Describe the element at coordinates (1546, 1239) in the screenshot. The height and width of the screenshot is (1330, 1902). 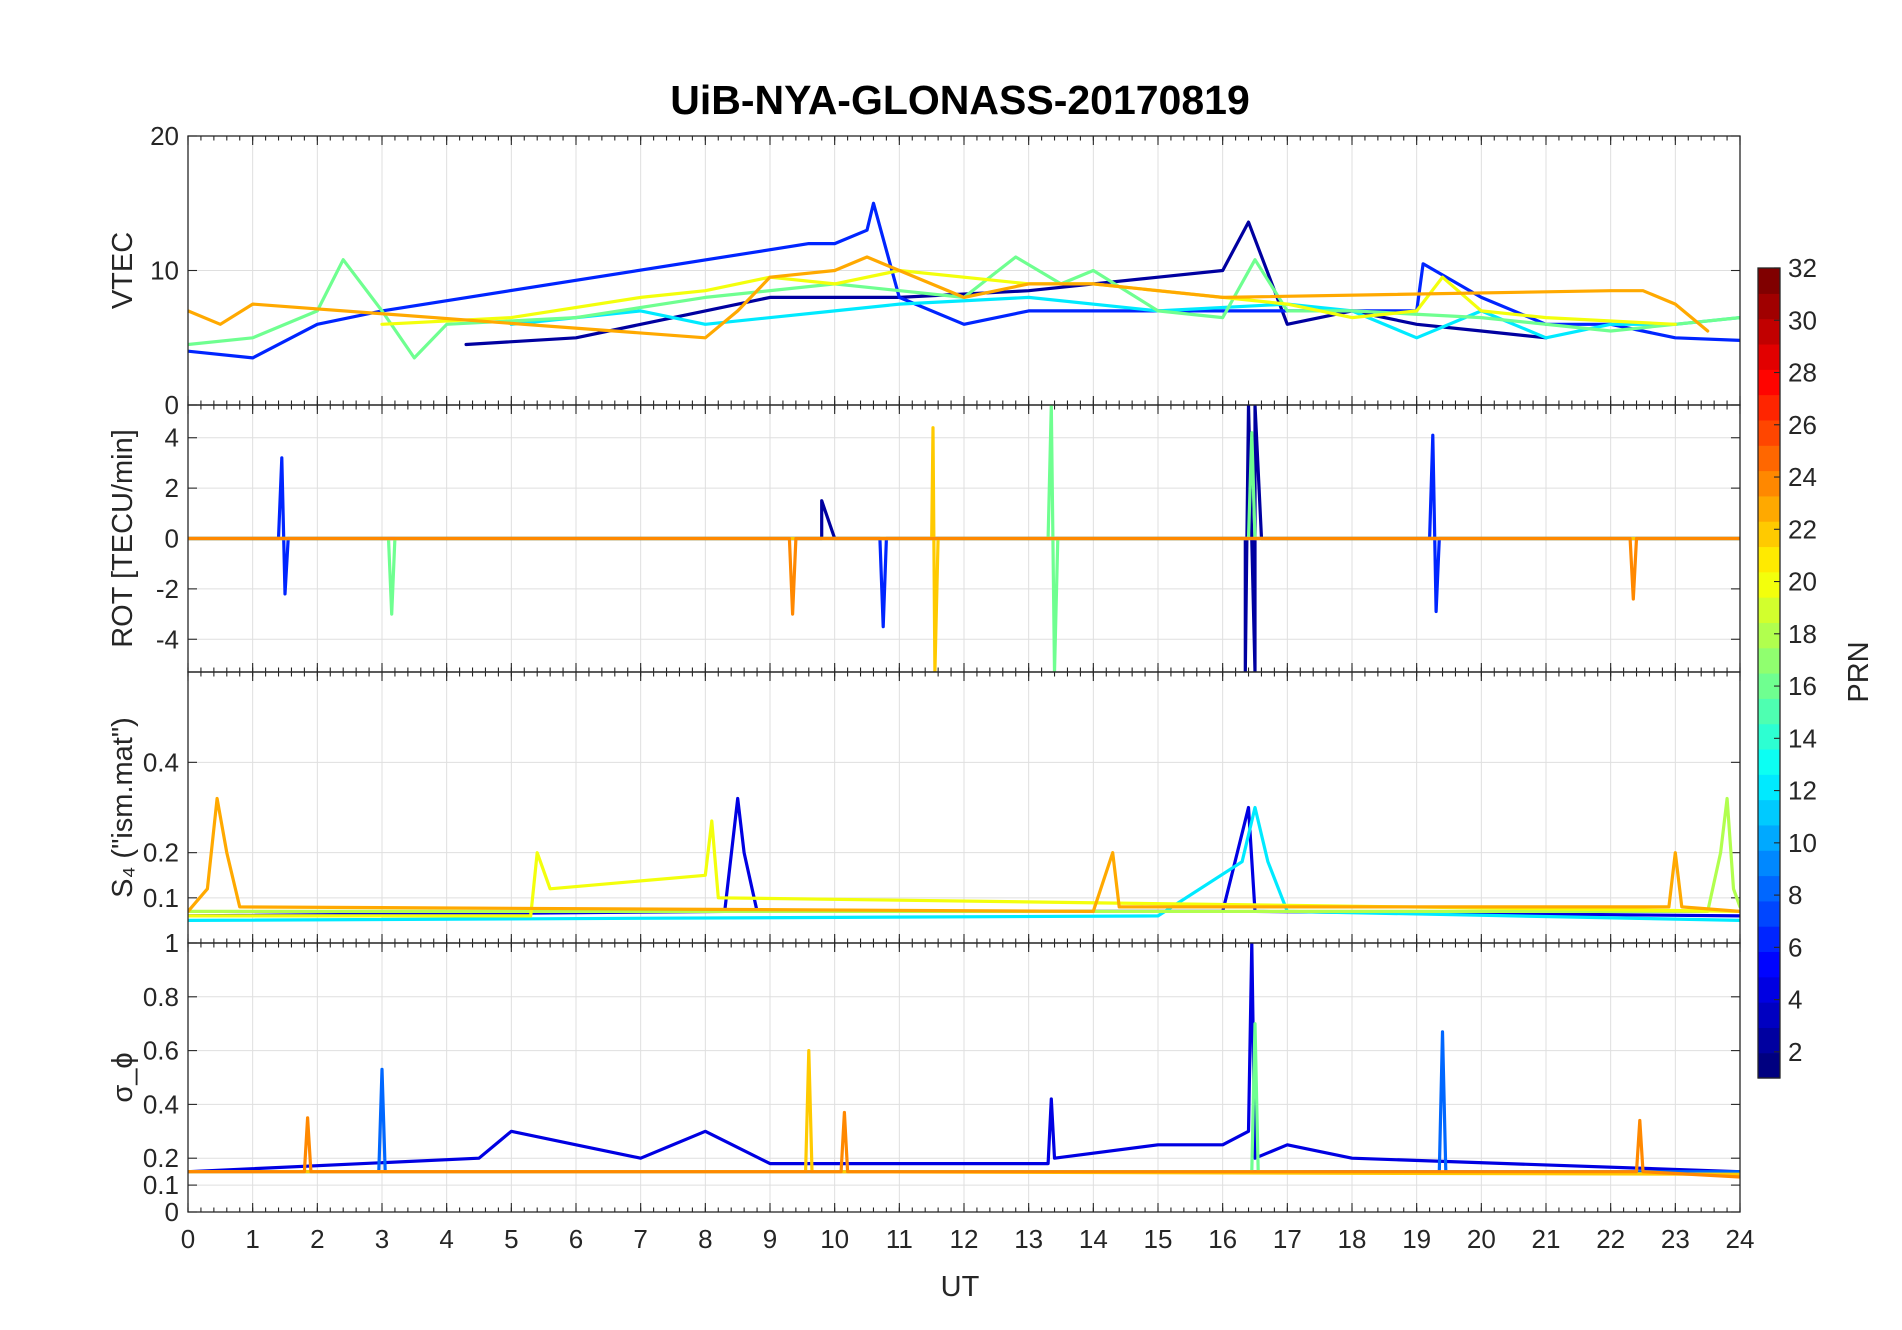
I see `x-tick-label: 21` at that location.